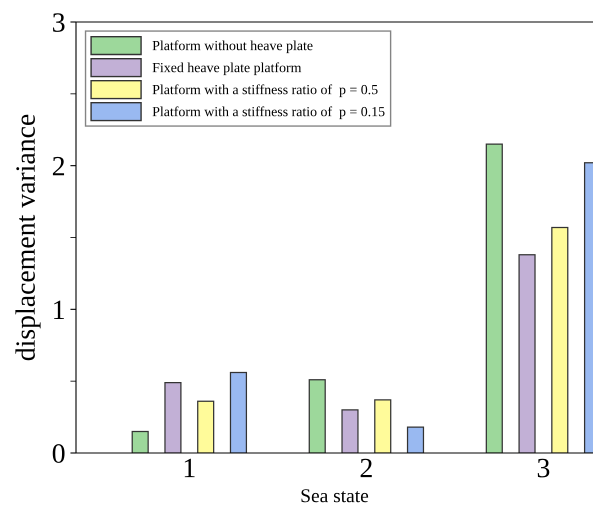 The height and width of the screenshot is (507, 593). I want to click on legend-label: Platform with a stiffness ratio of p = 0.5, so click(265, 91).